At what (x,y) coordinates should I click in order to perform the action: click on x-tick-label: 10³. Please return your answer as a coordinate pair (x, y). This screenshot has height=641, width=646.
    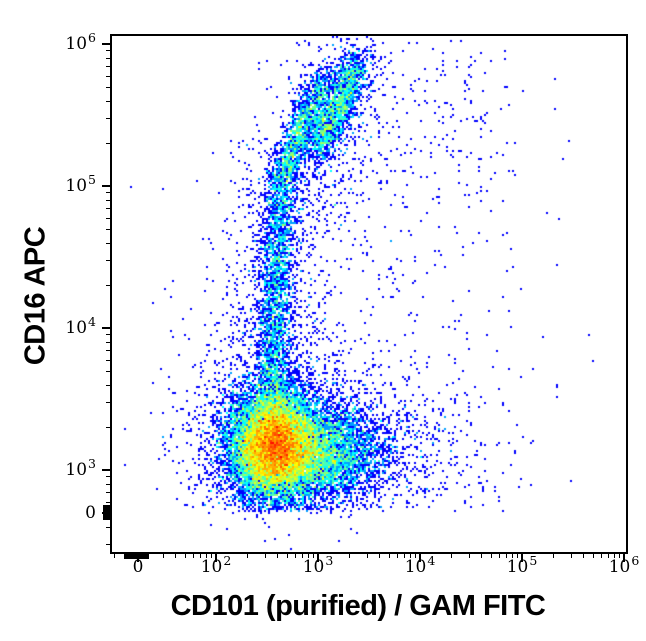
    Looking at the image, I should click on (318, 565).